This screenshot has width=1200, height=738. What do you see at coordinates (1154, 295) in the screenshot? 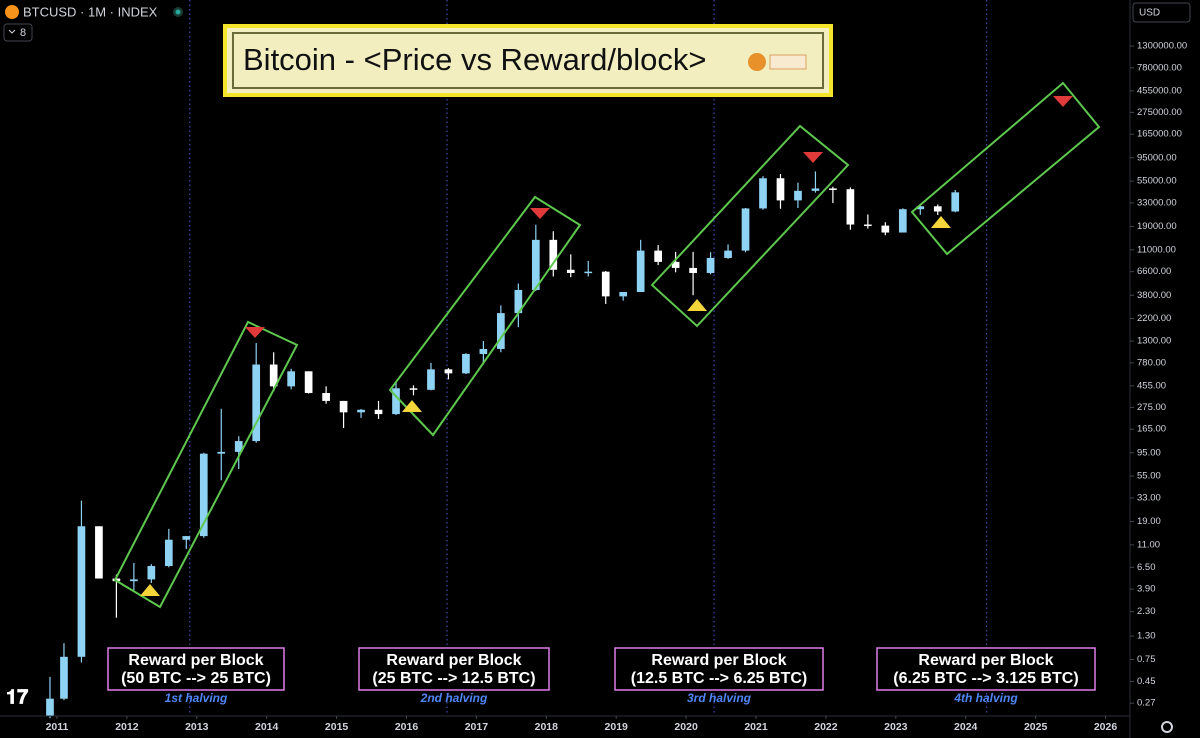
I see `y-tick-label: 3800.00` at bounding box center [1154, 295].